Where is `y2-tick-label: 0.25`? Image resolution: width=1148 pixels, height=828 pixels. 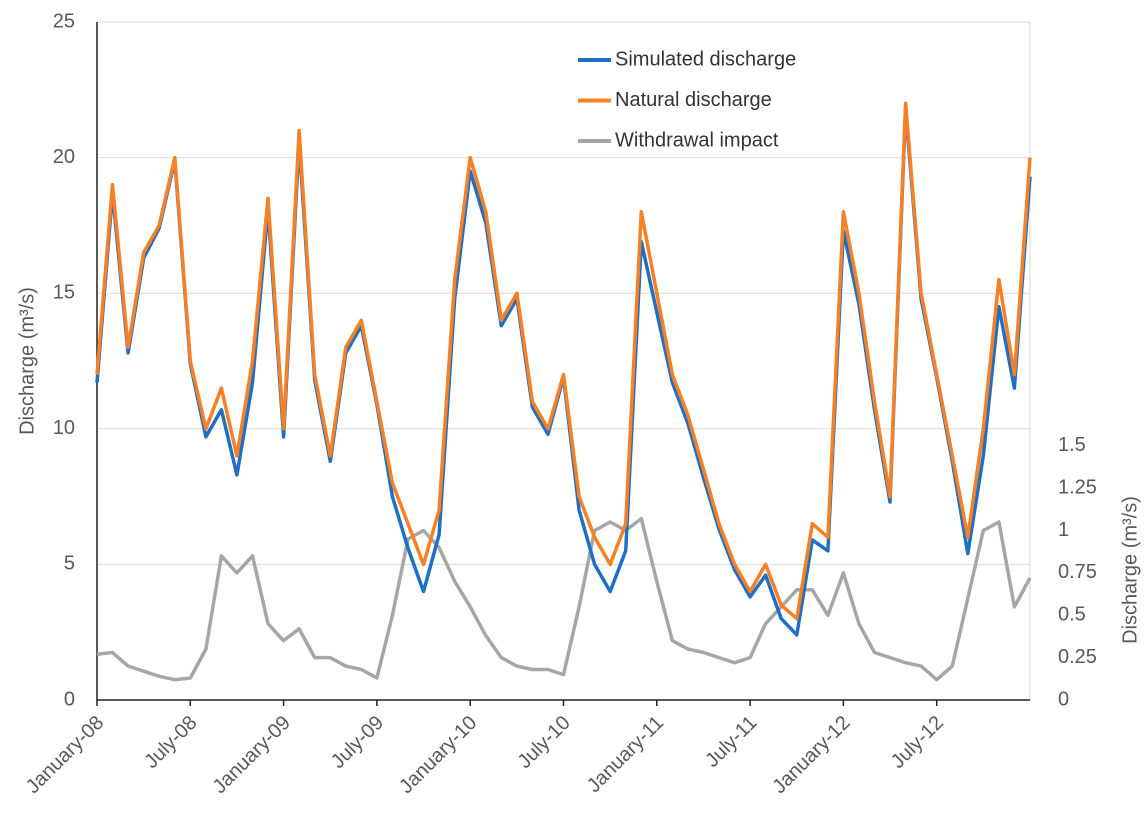
y2-tick-label: 0.25 is located at coordinates (1077, 657).